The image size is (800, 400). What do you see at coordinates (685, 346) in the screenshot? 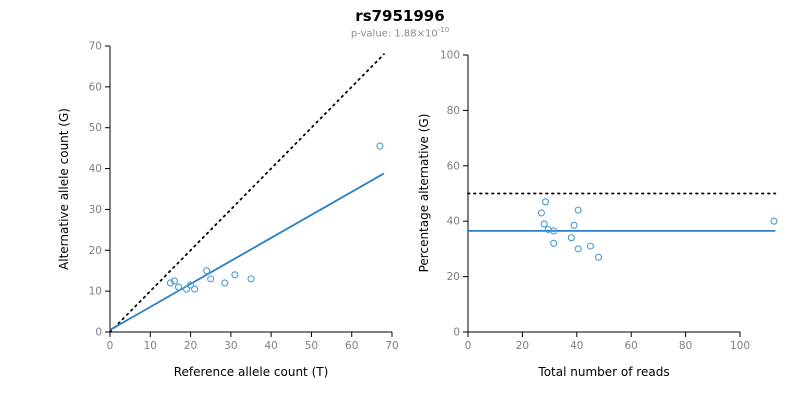
I see `x-tick-label: 80` at bounding box center [685, 346].